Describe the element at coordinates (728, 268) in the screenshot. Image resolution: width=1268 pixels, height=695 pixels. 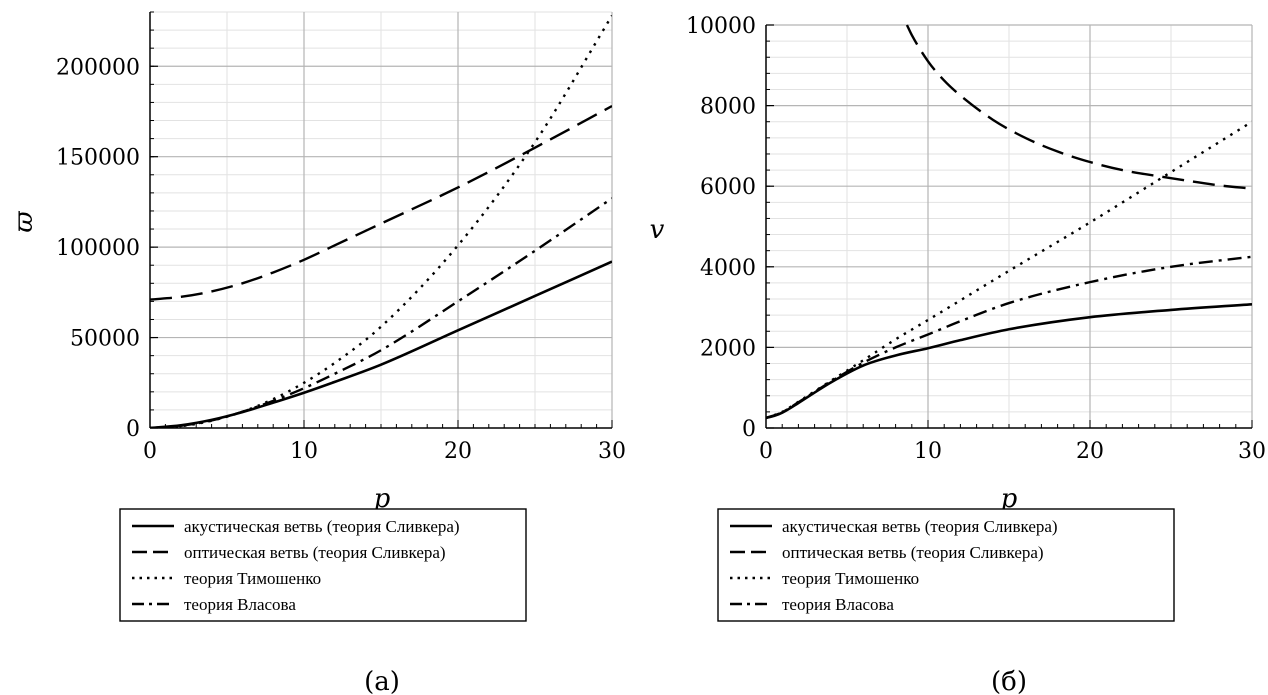
I see `y-tick-label: 4000` at that location.